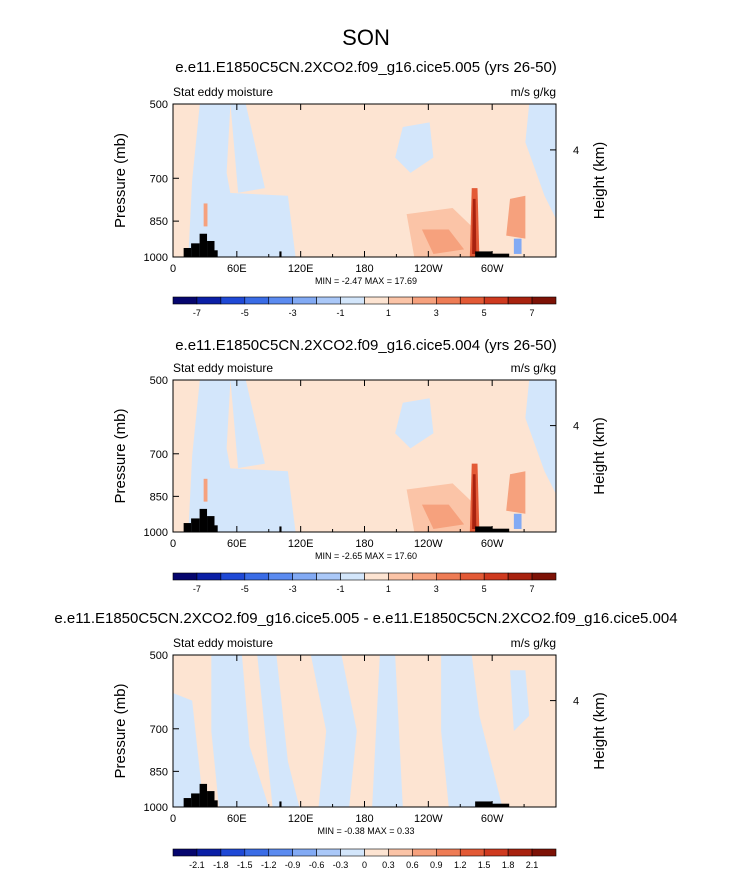 This screenshot has height=872, width=733. I want to click on figure-title: SON, so click(366, 37).